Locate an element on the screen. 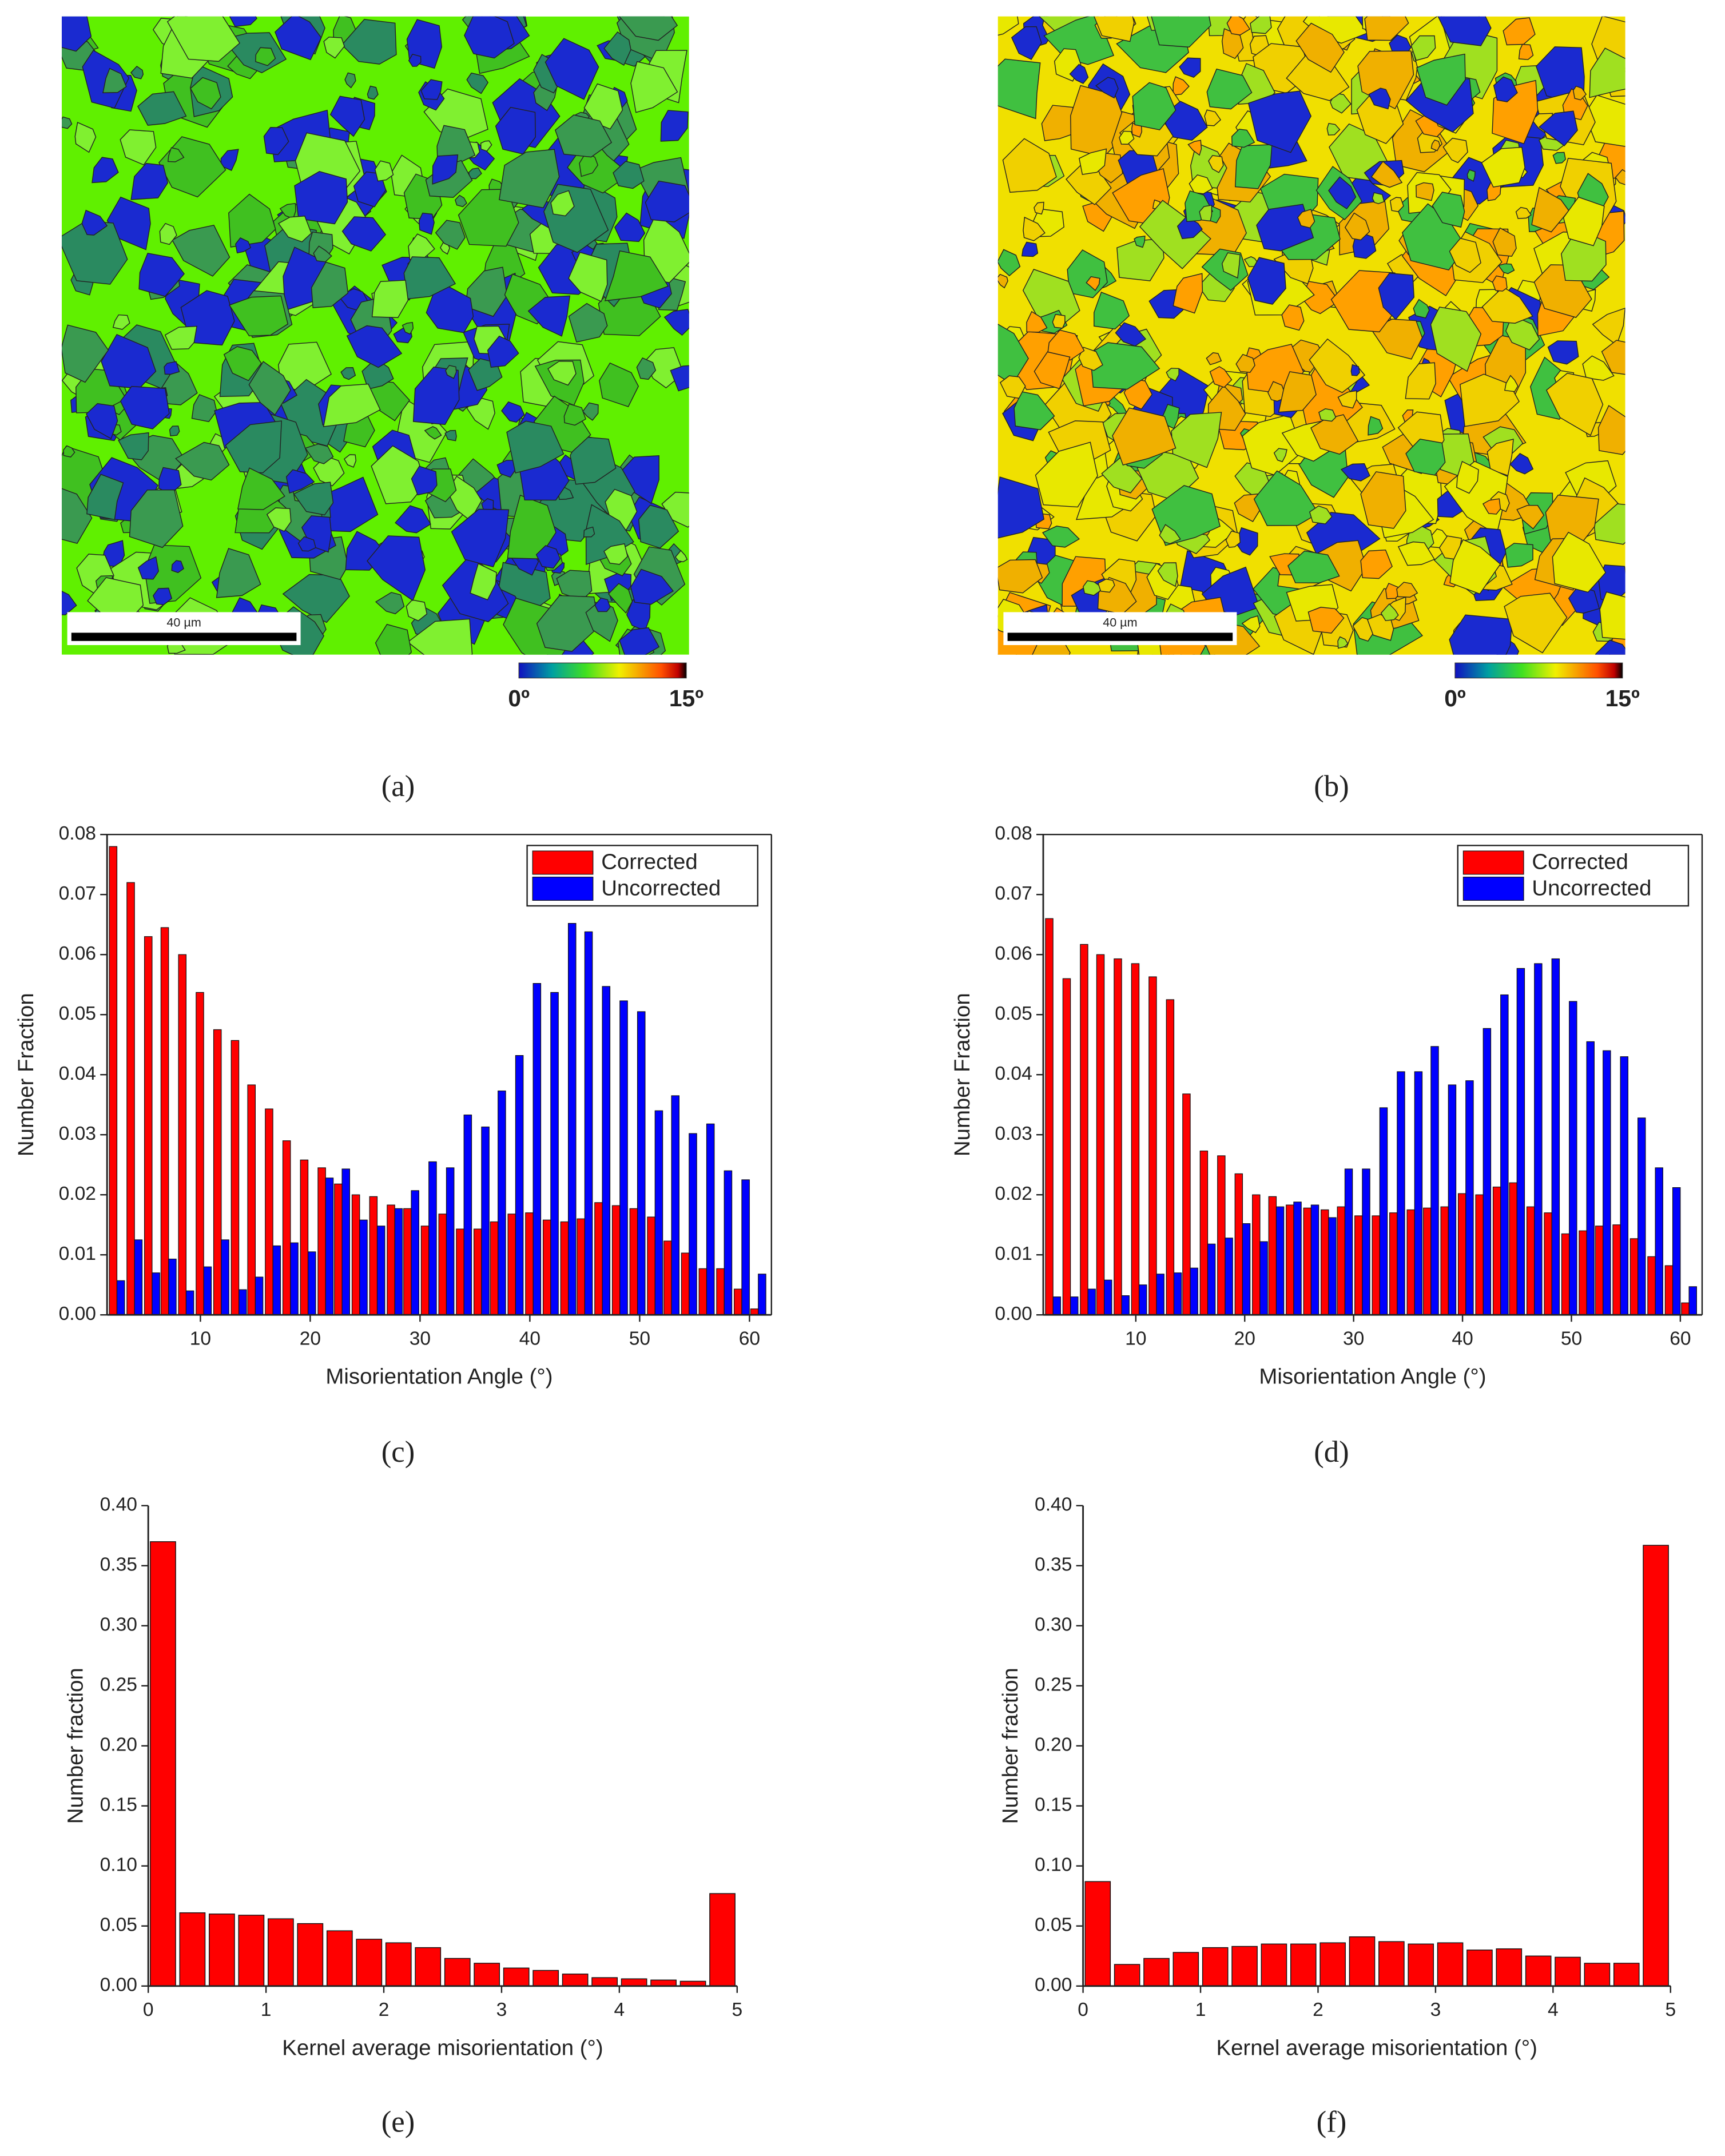 This screenshot has width=1725, height=2156. x-tick-label: 60 is located at coordinates (1680, 1338).